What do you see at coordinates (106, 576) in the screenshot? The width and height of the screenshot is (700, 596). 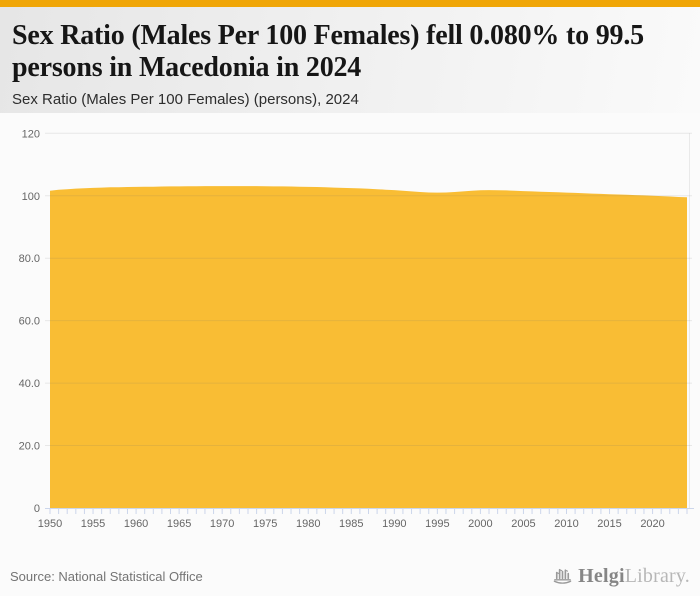 I see `source-label: Source: National Statistical Office` at bounding box center [106, 576].